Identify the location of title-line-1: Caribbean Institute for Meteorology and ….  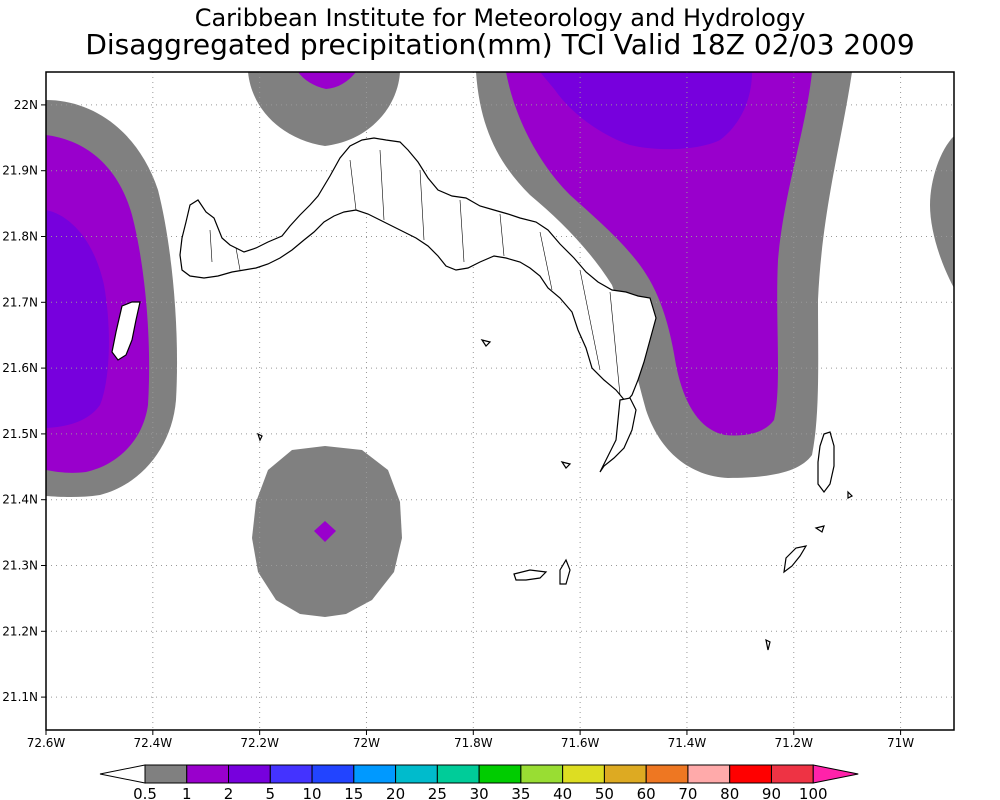
(500, 18).